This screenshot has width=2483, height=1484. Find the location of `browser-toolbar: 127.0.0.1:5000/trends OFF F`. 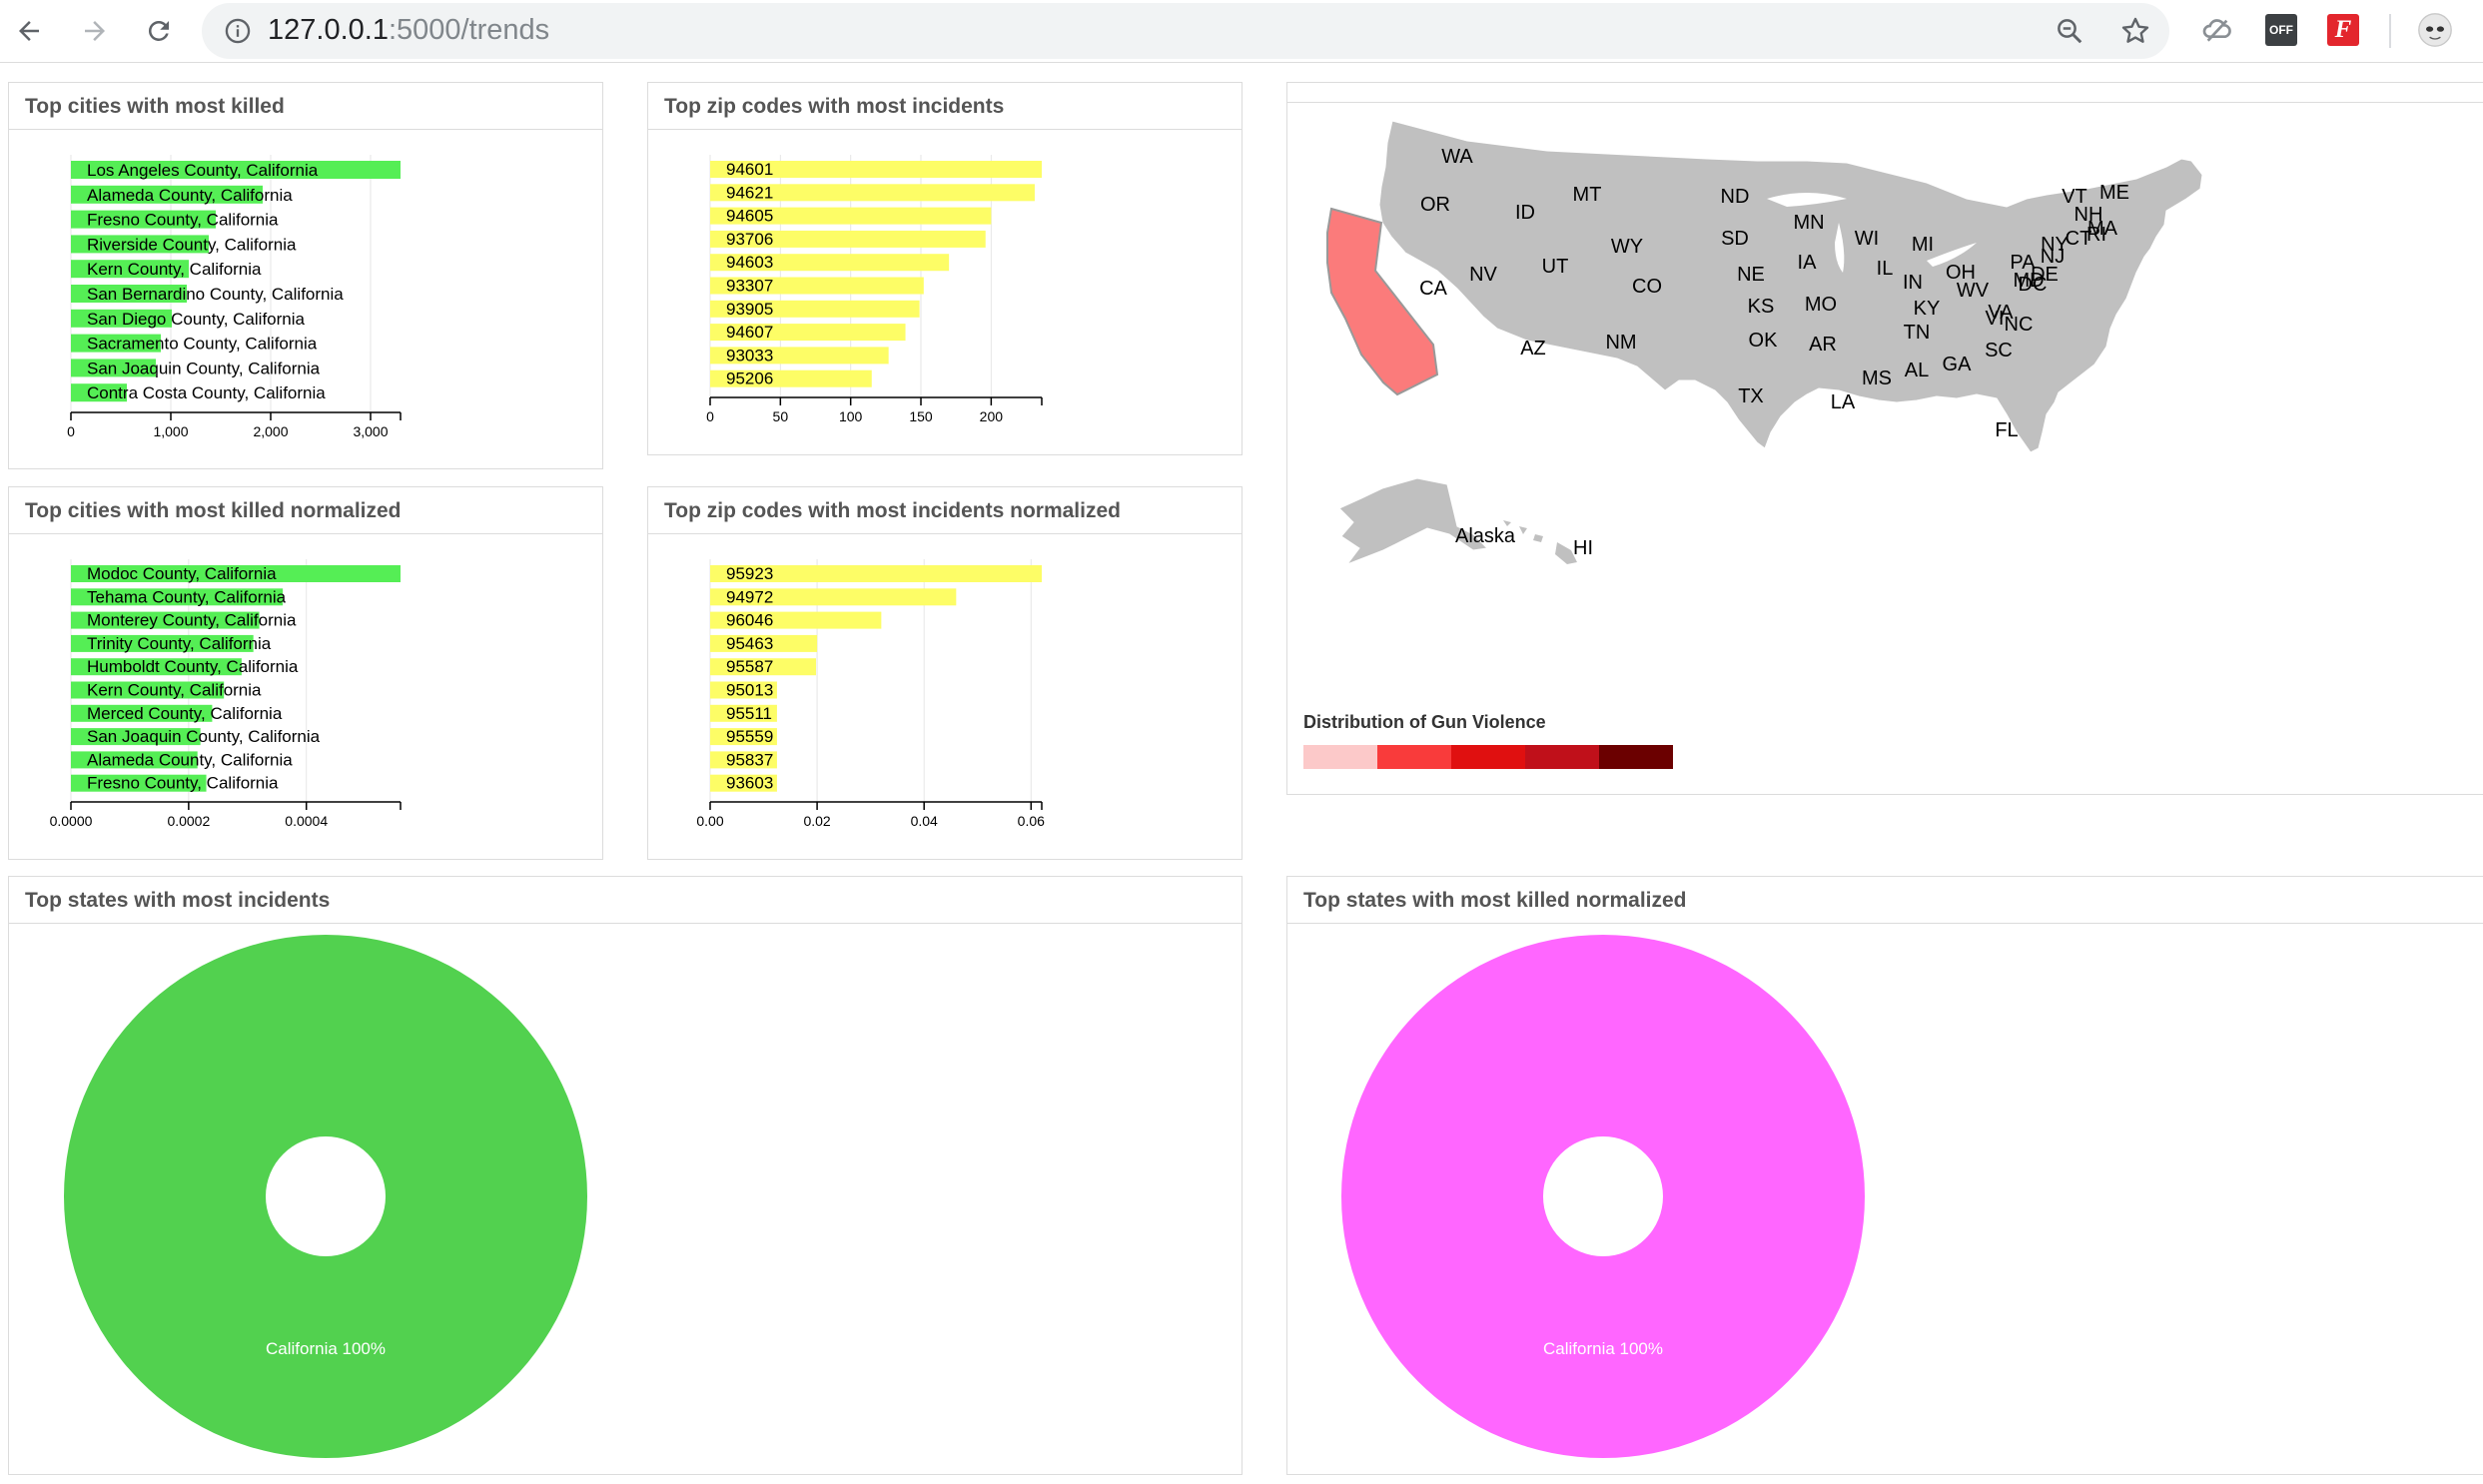

browser-toolbar: 127.0.0.1:5000/trends OFF F is located at coordinates (1241, 32).